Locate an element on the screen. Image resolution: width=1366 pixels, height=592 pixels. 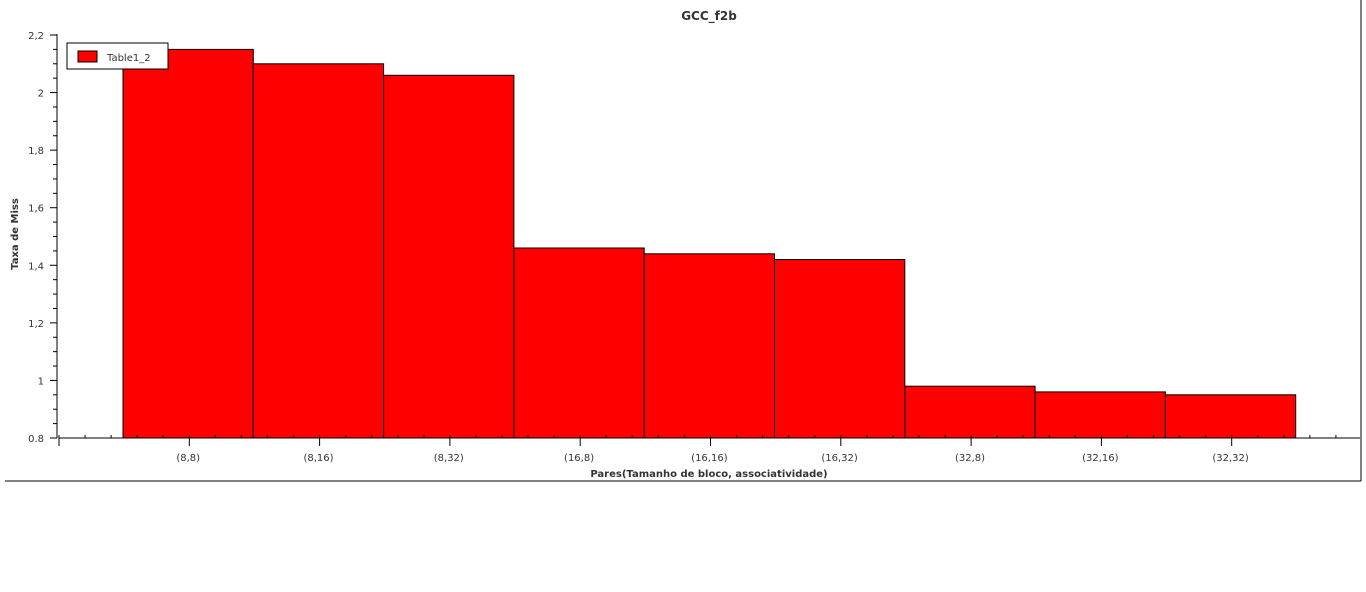
legend-swatch is located at coordinates (87, 56).